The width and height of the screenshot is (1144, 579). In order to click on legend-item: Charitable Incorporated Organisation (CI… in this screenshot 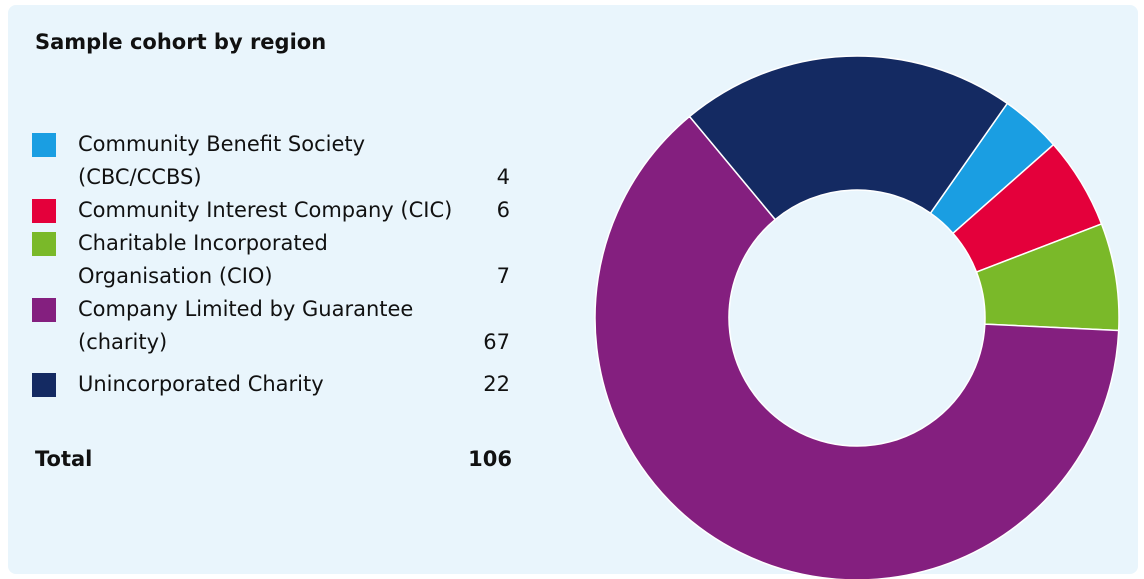, I will do `click(272, 260)`.